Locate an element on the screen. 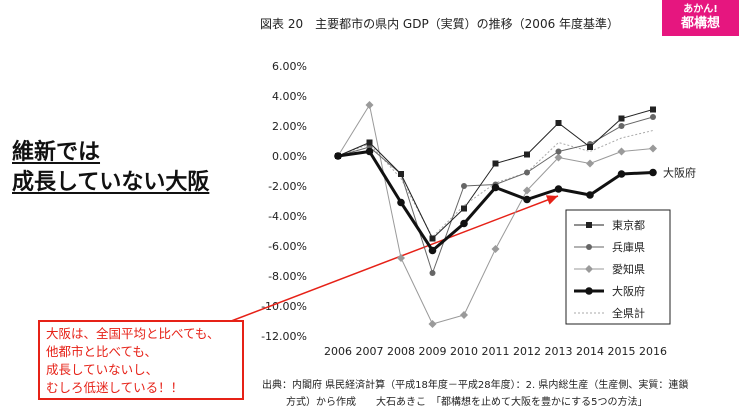 This screenshot has height=415, width=739. x-tick-label: 2012 is located at coordinates (527, 351).